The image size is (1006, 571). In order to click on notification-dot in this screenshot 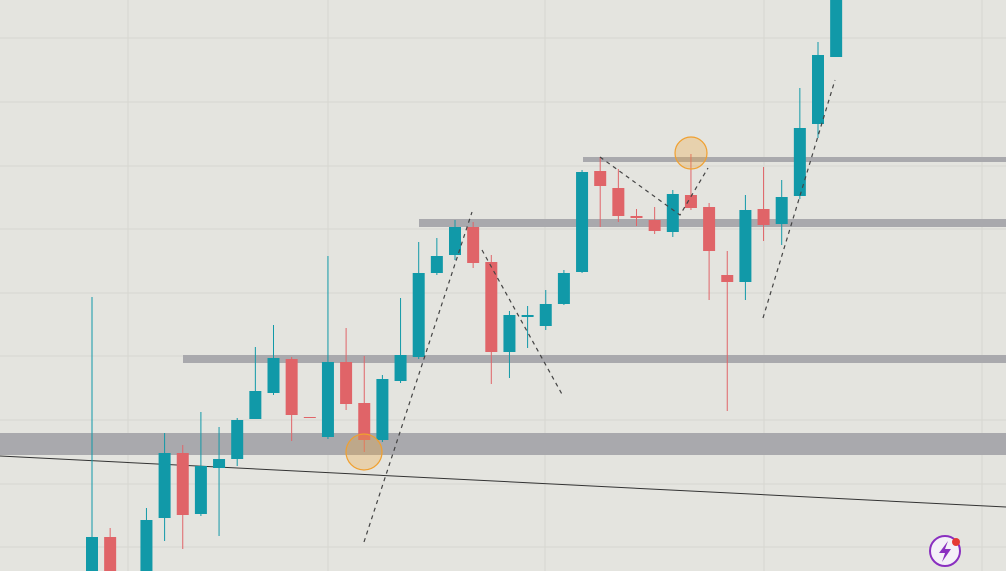, I will do `click(956, 542)`.